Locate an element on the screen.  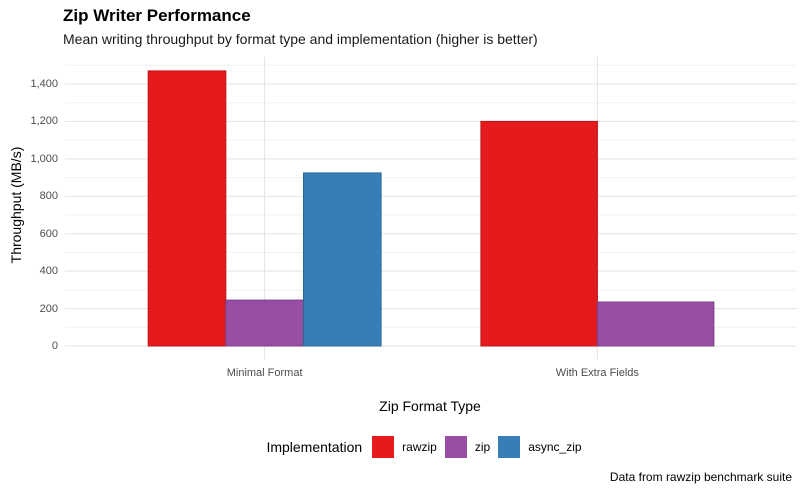
legend-item-zip: zip is located at coordinates (467, 447).